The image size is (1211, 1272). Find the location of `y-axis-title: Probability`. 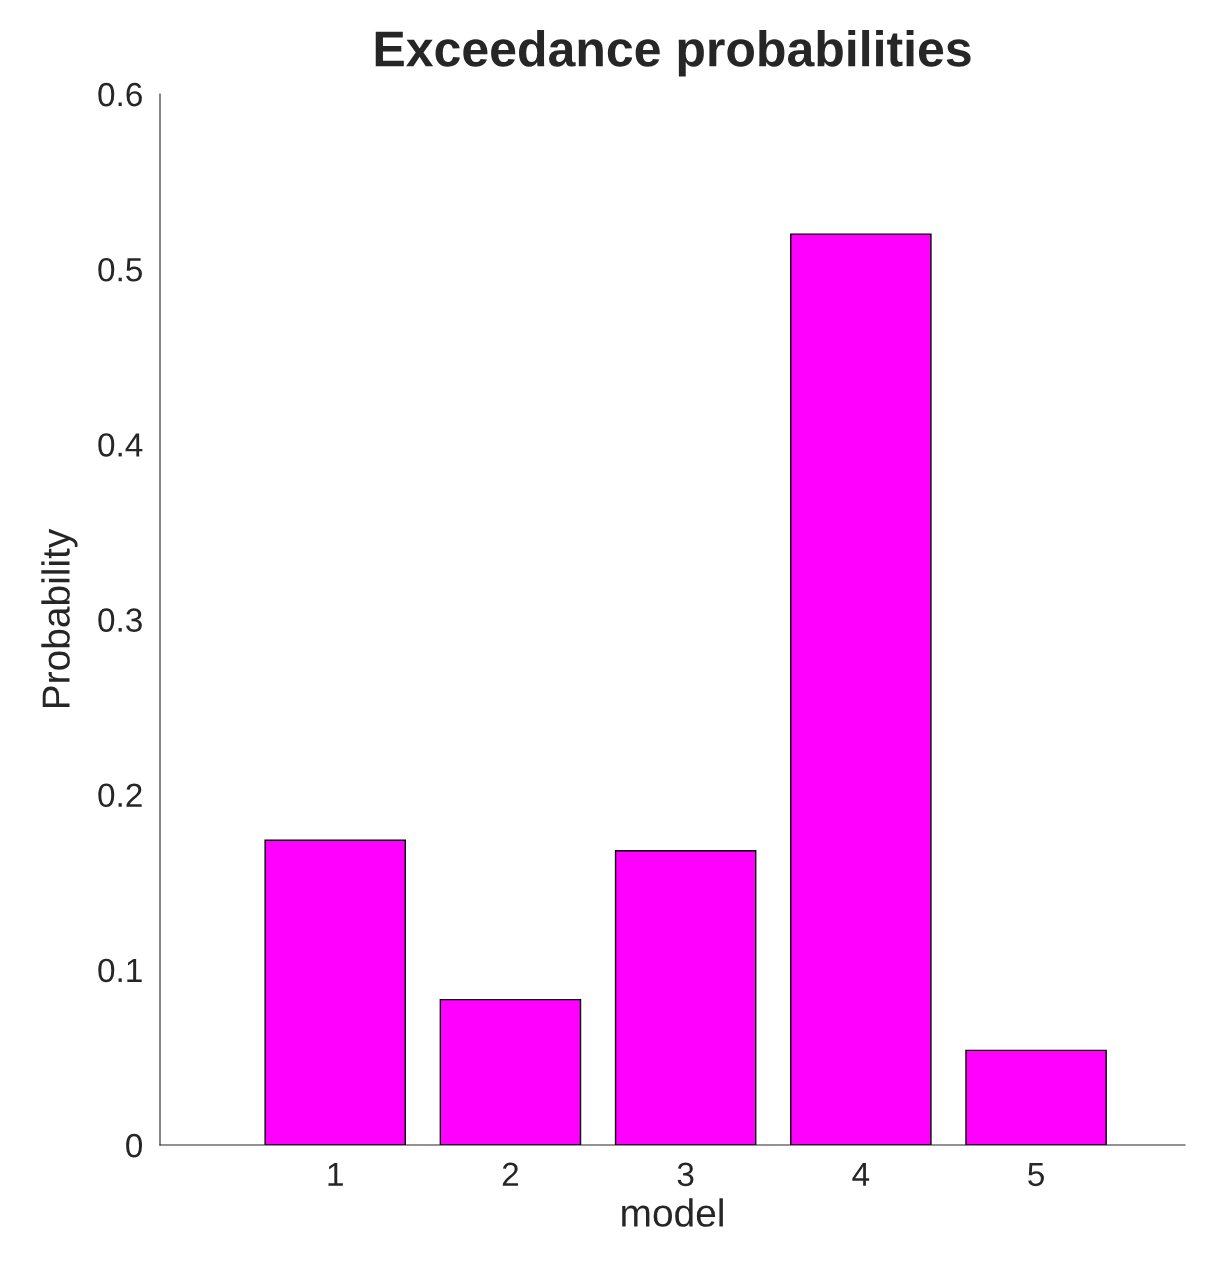

y-axis-title: Probability is located at coordinates (59, 618).